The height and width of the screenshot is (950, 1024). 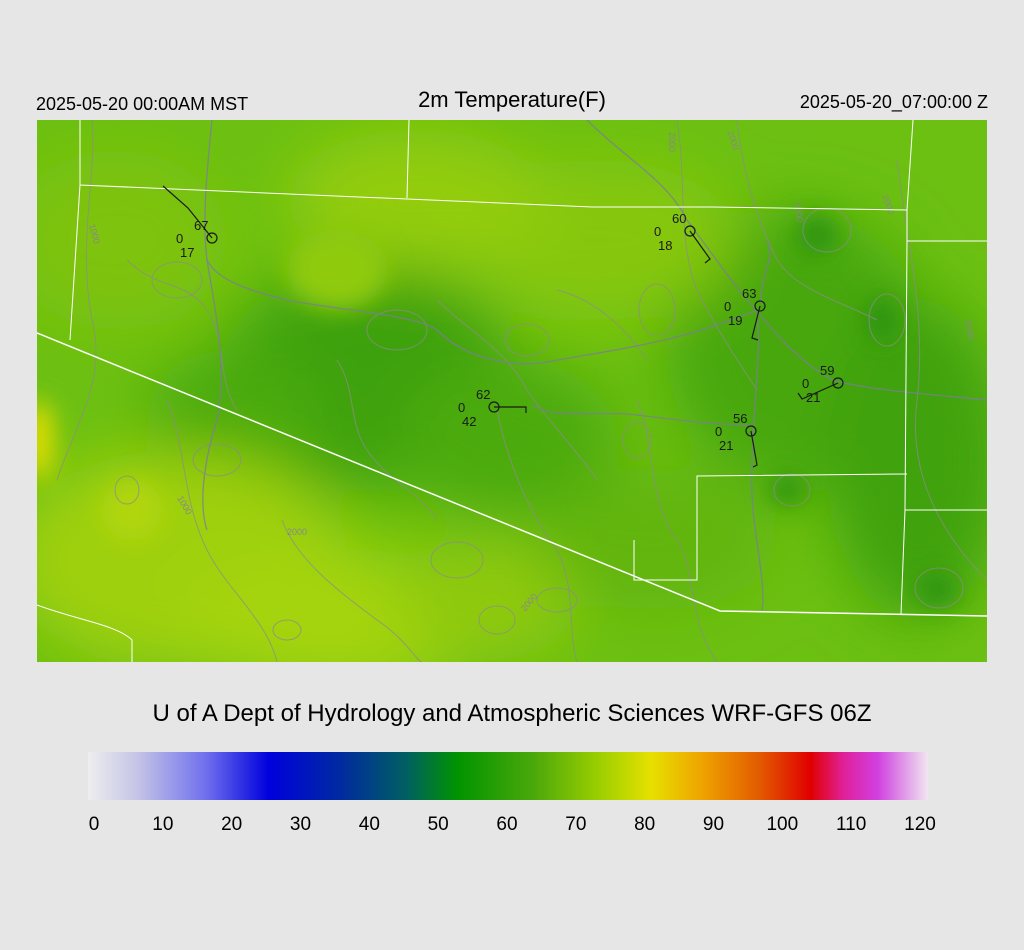 I want to click on colorbar-tick-label: 50, so click(x=438, y=824).